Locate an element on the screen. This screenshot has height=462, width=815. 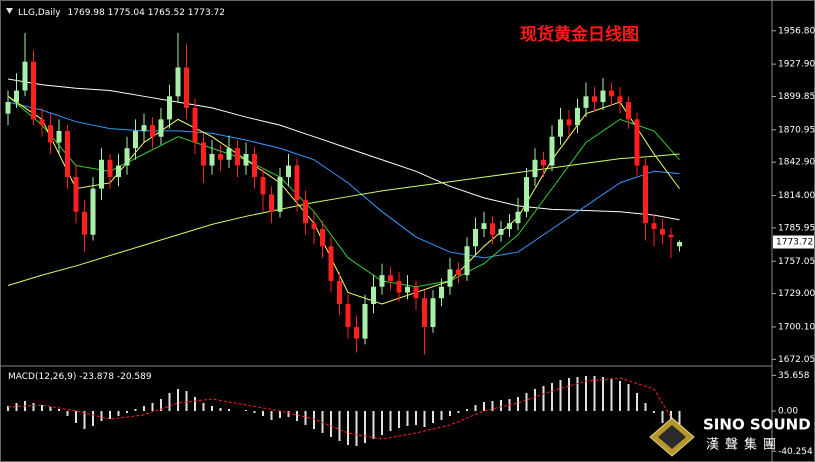
y-tick-label: 0.00 is located at coordinates (788, 412).